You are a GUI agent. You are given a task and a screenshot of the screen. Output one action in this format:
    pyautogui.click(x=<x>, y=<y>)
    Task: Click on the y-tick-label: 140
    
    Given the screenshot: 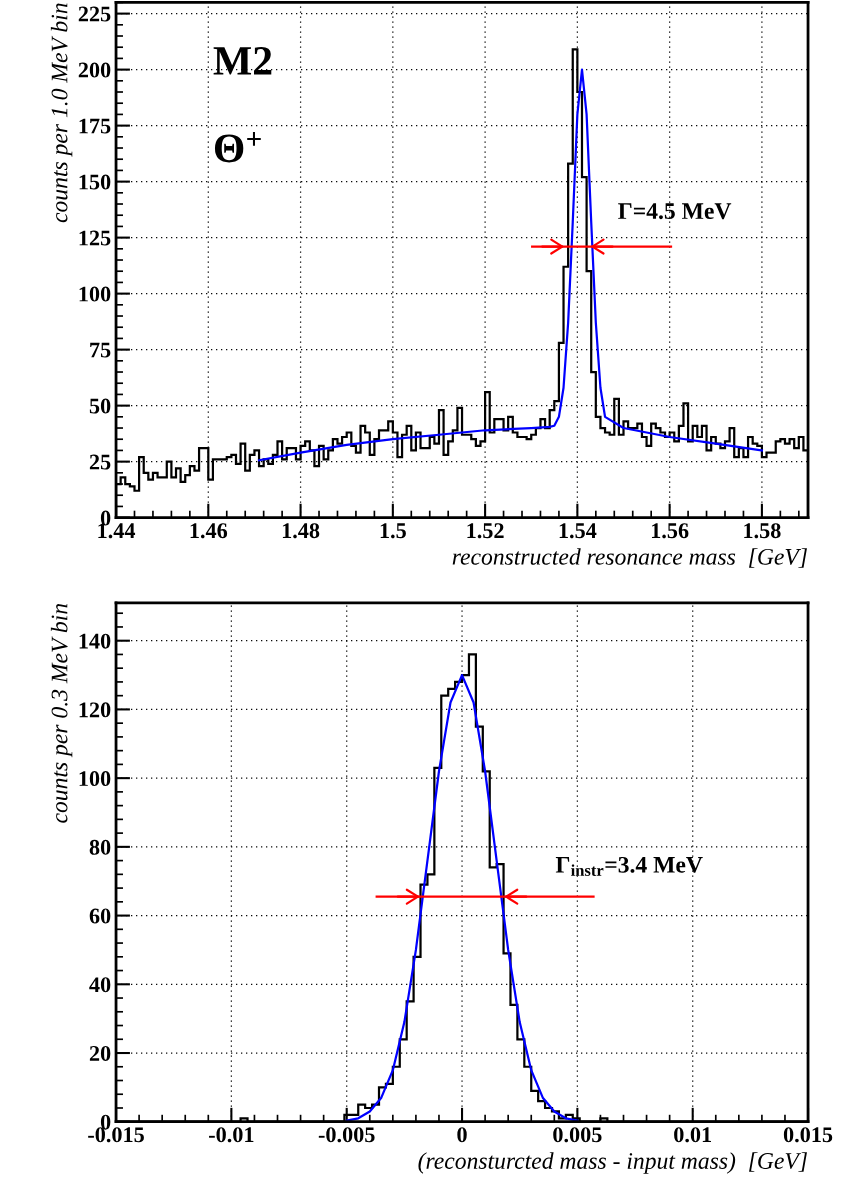 What is the action you would take?
    pyautogui.click(x=95, y=641)
    